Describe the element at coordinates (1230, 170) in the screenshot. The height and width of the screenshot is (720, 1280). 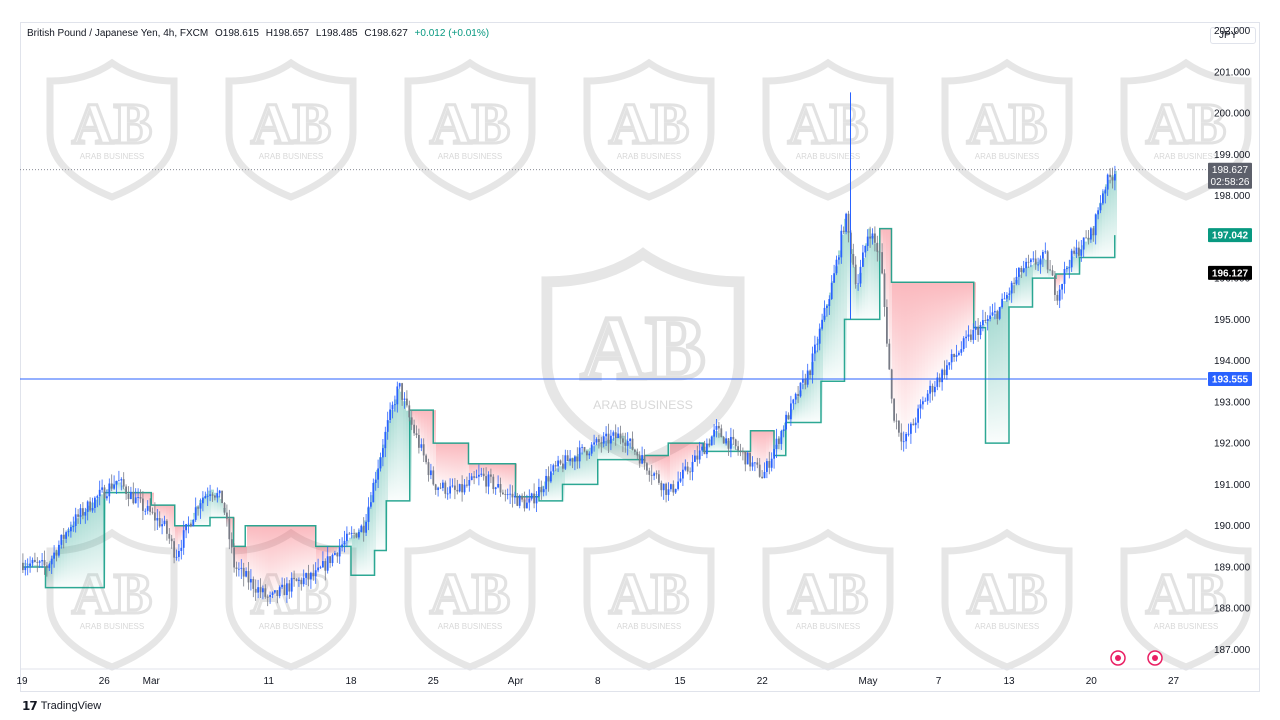
I see `last-price-tag: 198.627` at that location.